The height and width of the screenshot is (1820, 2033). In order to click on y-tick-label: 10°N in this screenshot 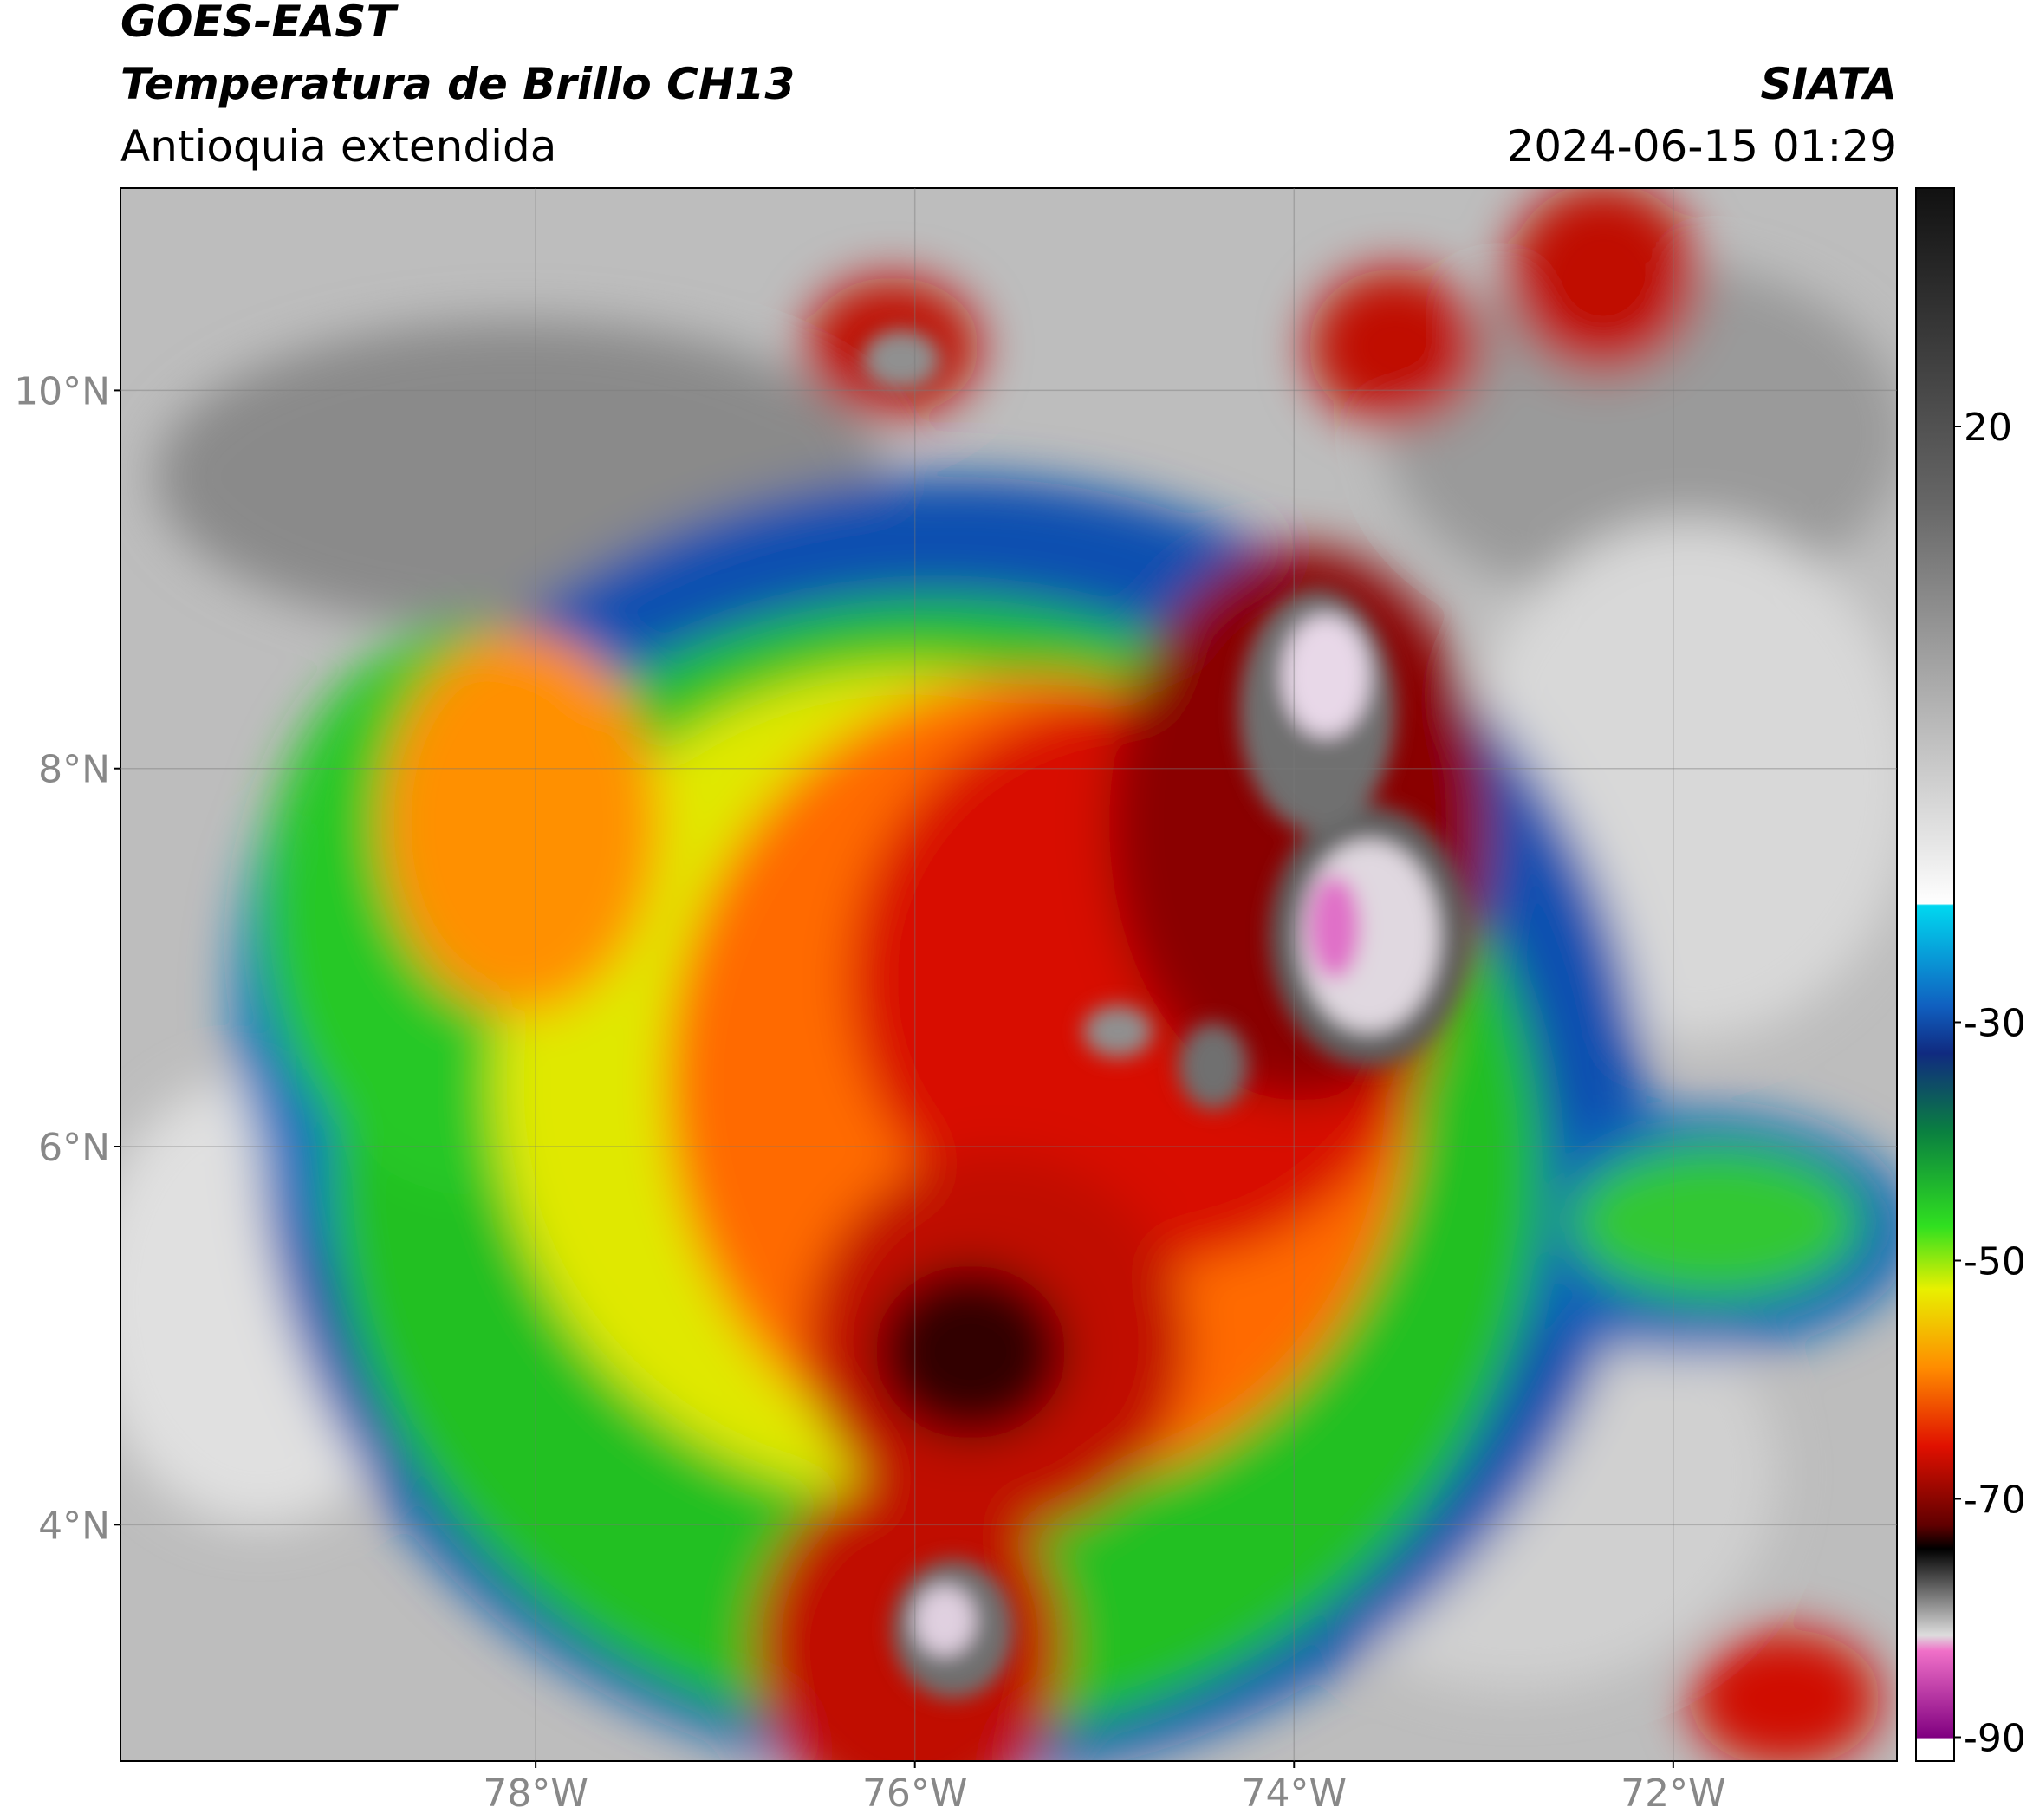, I will do `click(62, 391)`.